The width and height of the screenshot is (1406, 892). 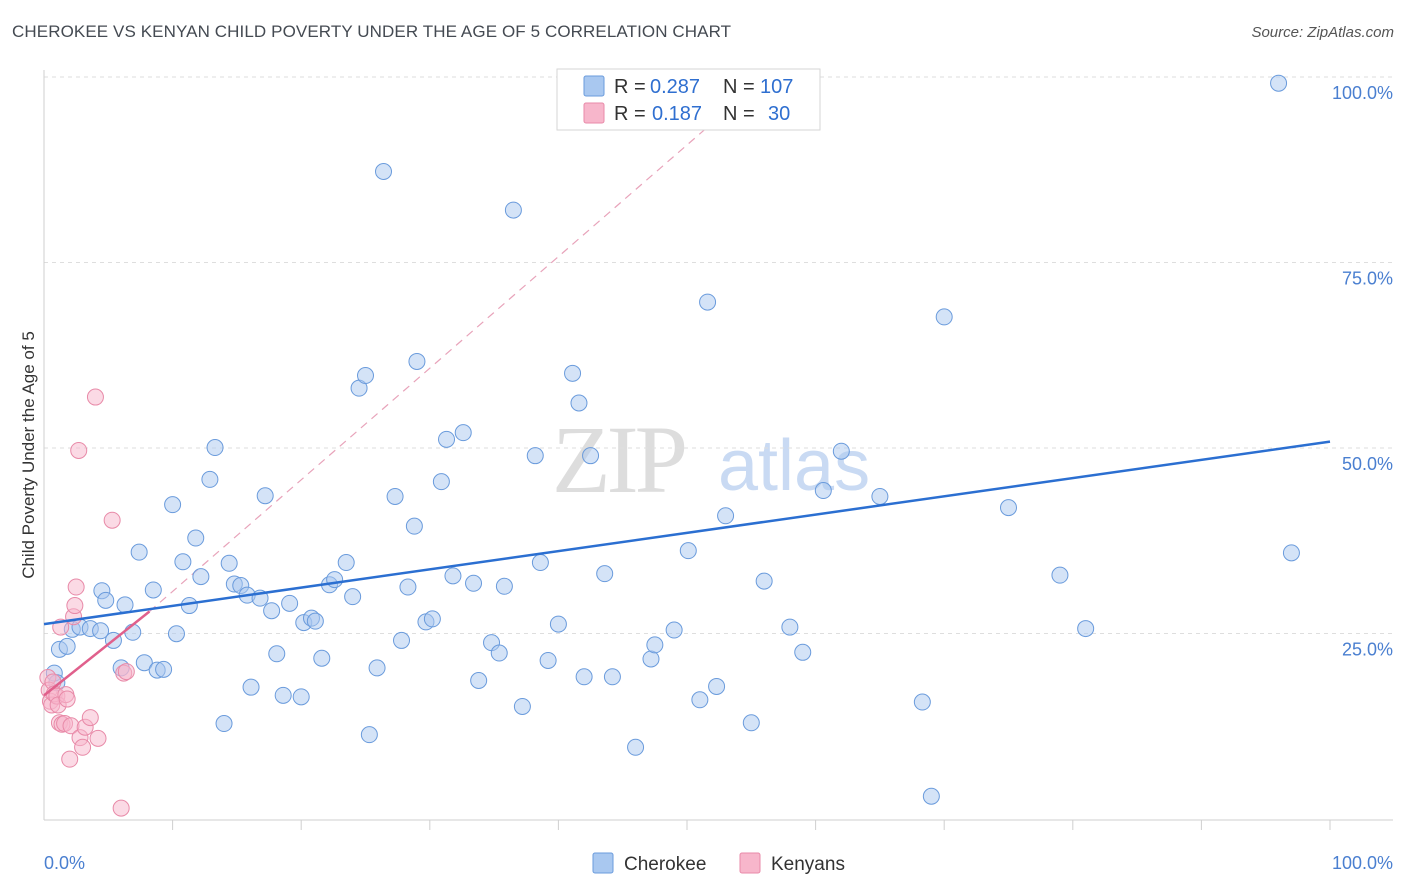 What do you see at coordinates (718, 863) in the screenshot?
I see `series-legend: Cherokee Kenyans` at bounding box center [718, 863].